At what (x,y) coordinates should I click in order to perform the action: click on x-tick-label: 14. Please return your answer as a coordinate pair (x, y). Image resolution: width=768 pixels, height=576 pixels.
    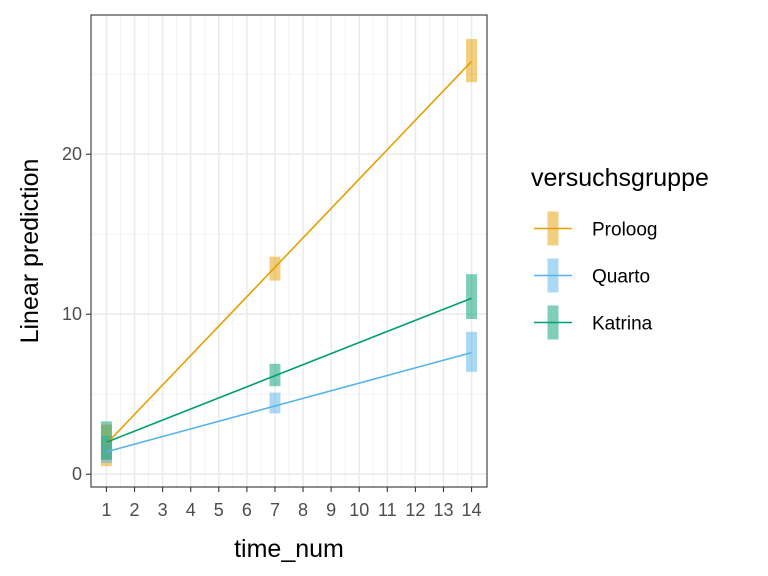
    Looking at the image, I should click on (472, 510).